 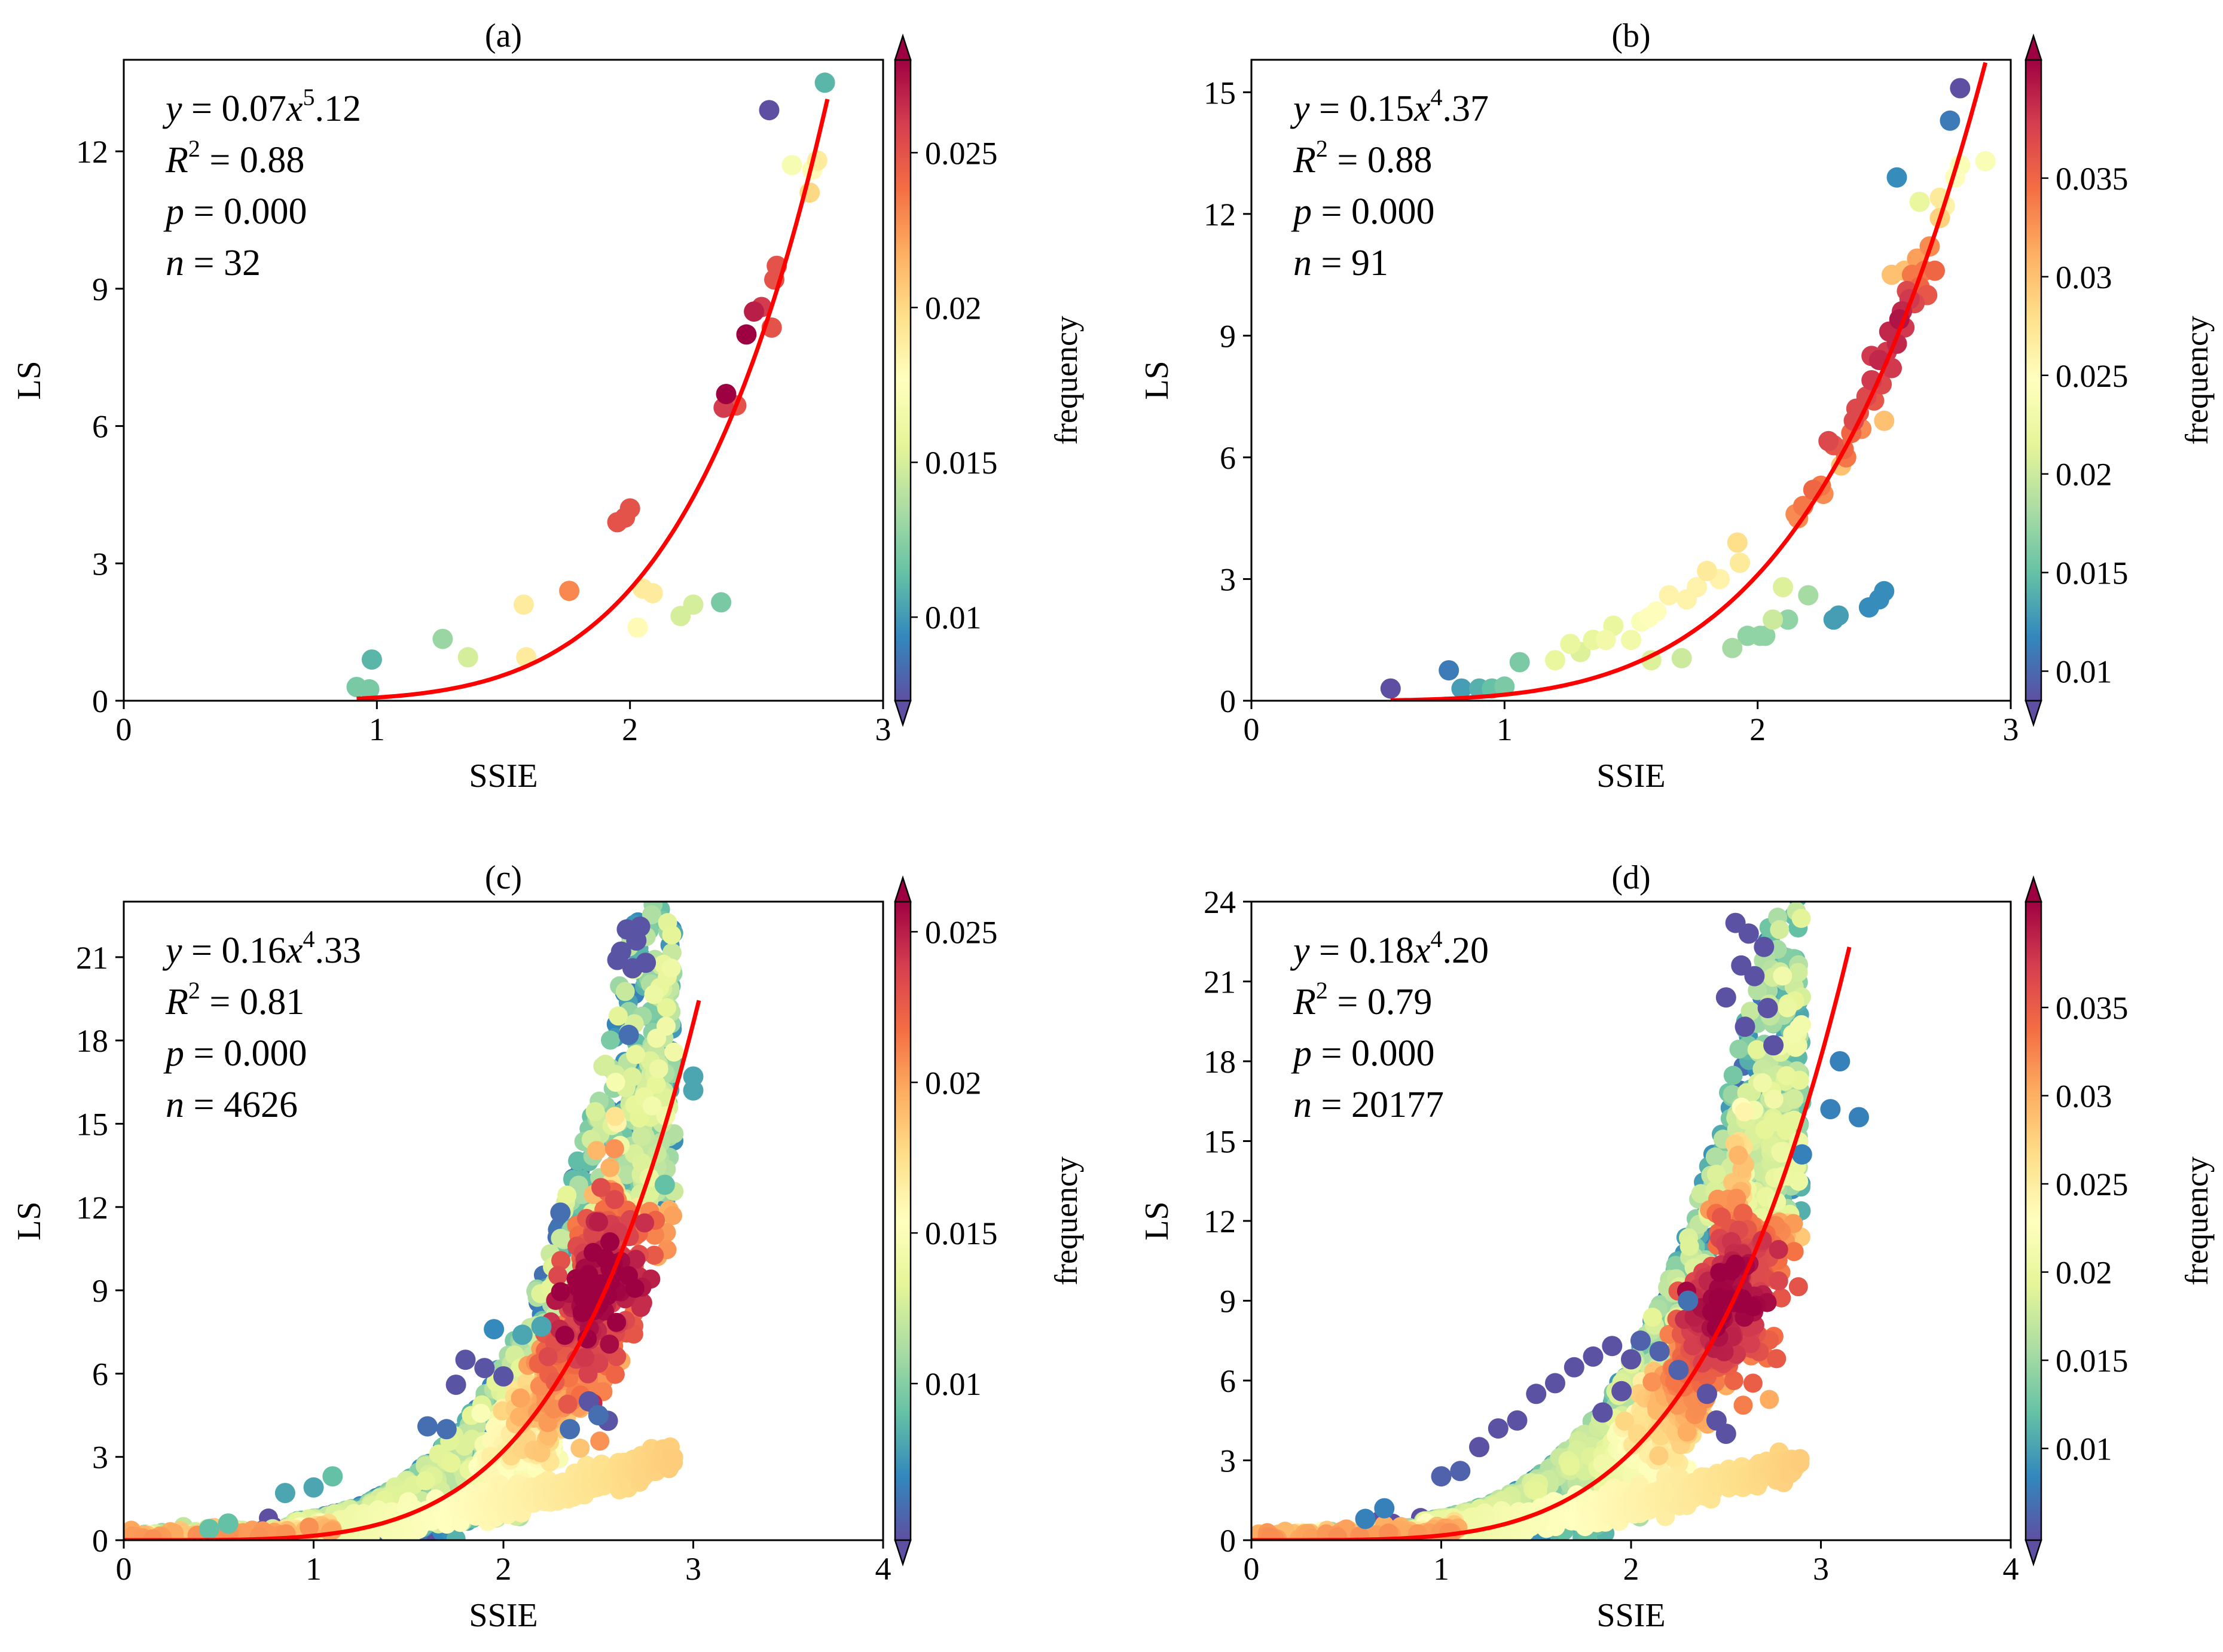 I want to click on y-tick-label: 9, so click(x=100, y=1291).